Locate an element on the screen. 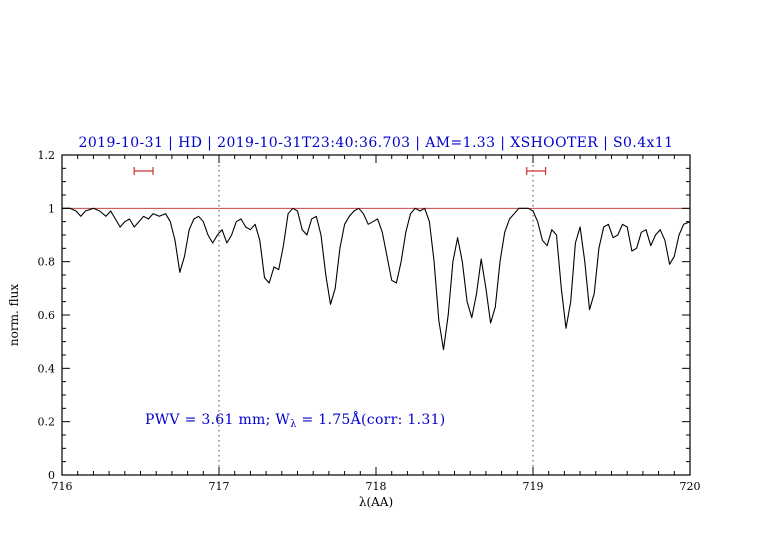 This screenshot has width=782, height=542. x-tick-label: 720 is located at coordinates (690, 486).